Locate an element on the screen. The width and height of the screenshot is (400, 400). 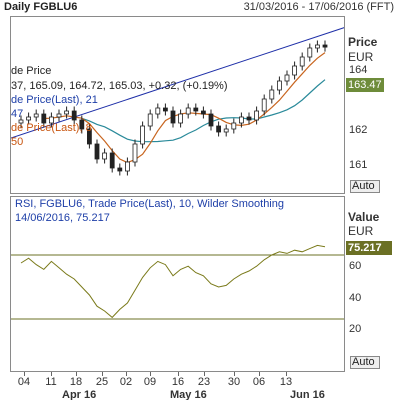
rsi-axis-label-40: 40 is located at coordinates (355, 298).